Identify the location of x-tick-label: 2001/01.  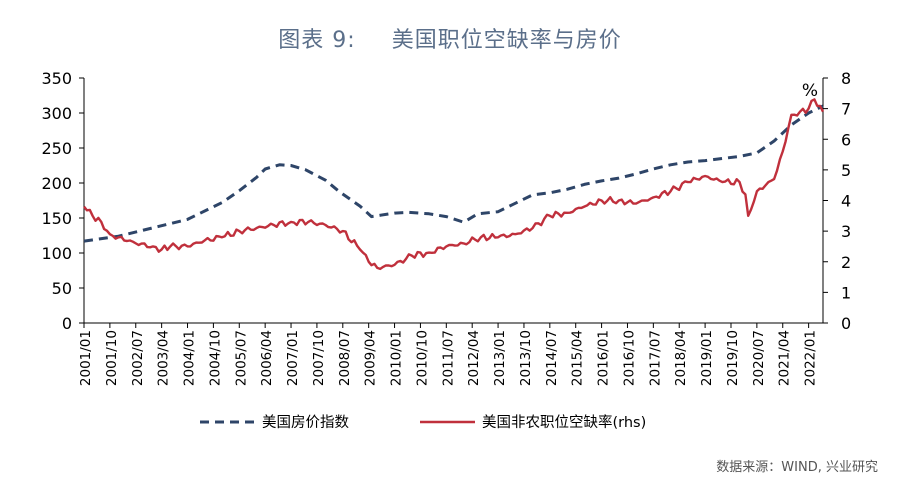
(86, 358).